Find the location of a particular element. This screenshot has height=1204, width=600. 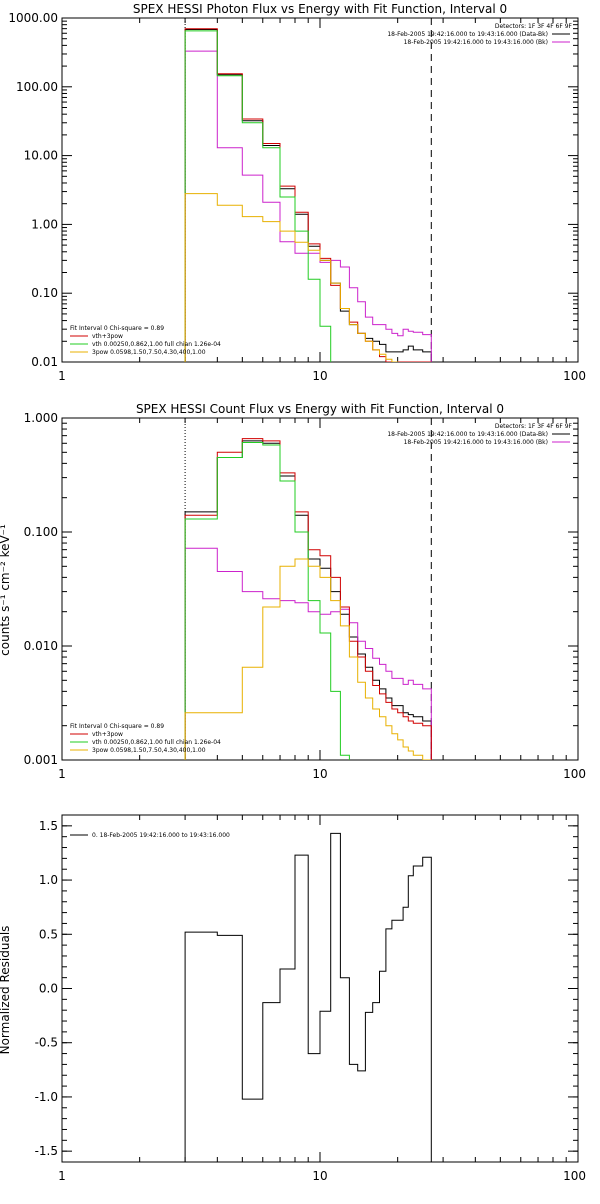

count-y-tick-label: 1.000 is located at coordinates (41, 418).